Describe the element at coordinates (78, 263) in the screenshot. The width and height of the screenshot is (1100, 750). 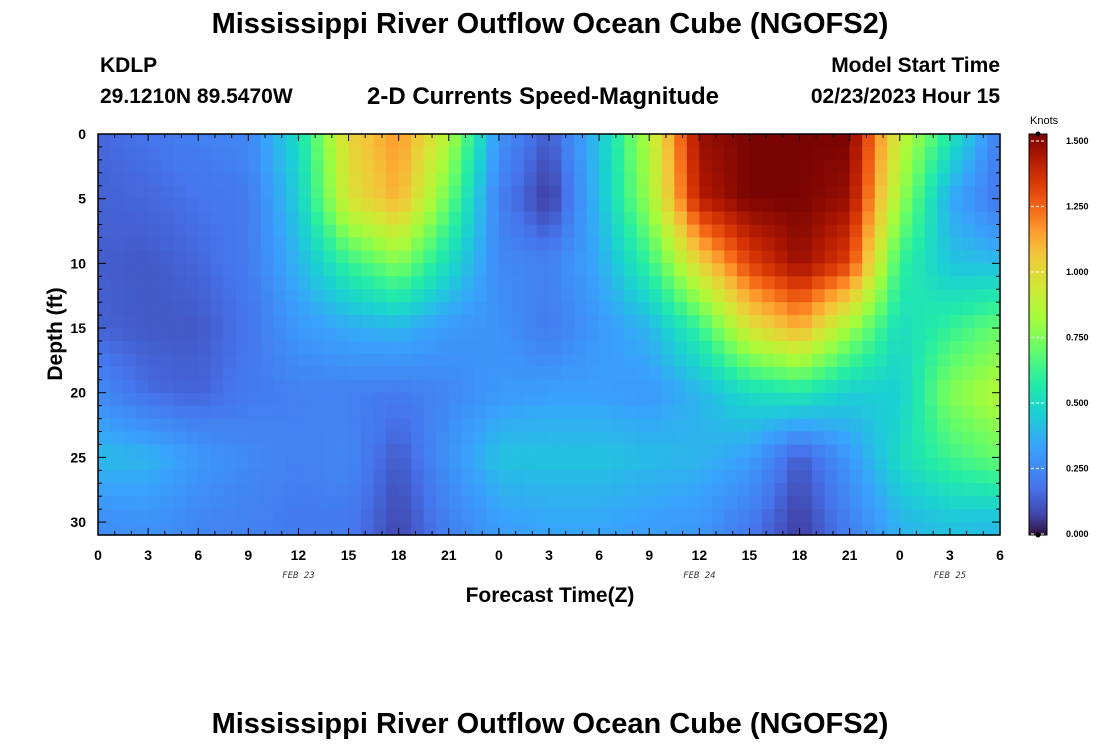
I see `y-tick-label: 10` at that location.